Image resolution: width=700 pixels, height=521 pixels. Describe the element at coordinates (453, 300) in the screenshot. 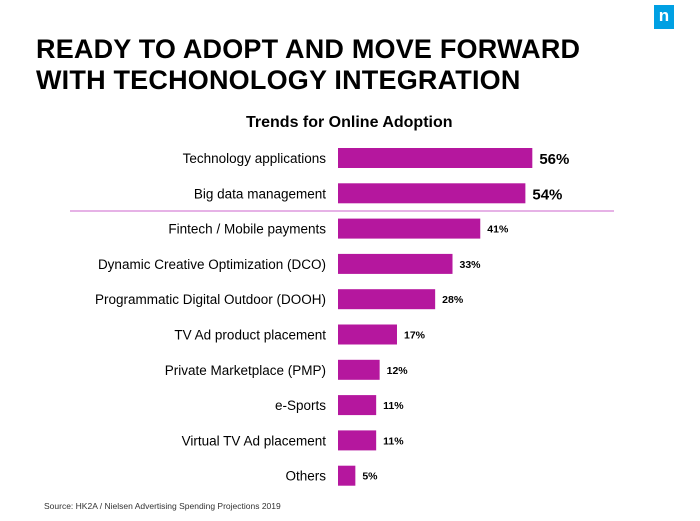

I see `data-label: 28%` at that location.